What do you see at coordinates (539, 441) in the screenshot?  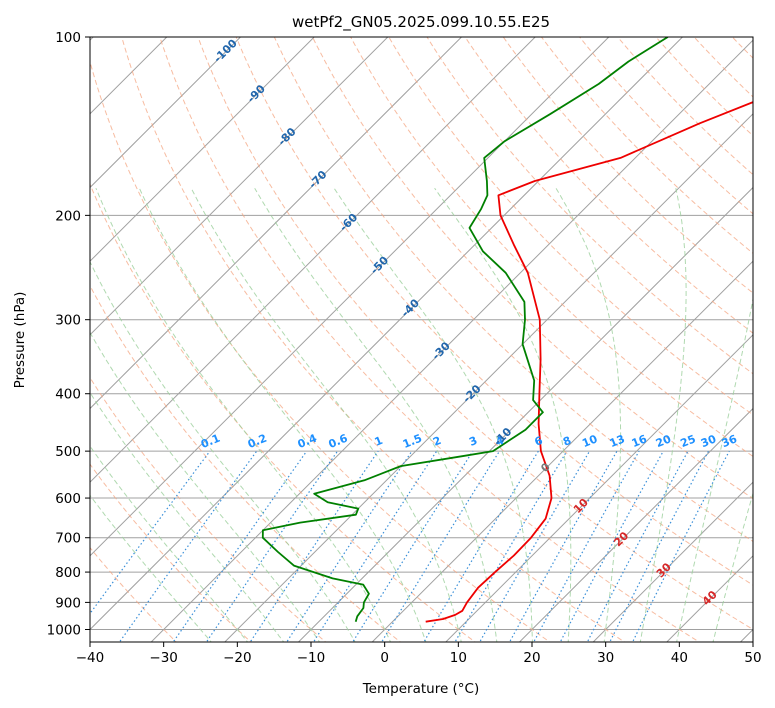 I see `mixing-ratio-label: 6` at bounding box center [539, 441].